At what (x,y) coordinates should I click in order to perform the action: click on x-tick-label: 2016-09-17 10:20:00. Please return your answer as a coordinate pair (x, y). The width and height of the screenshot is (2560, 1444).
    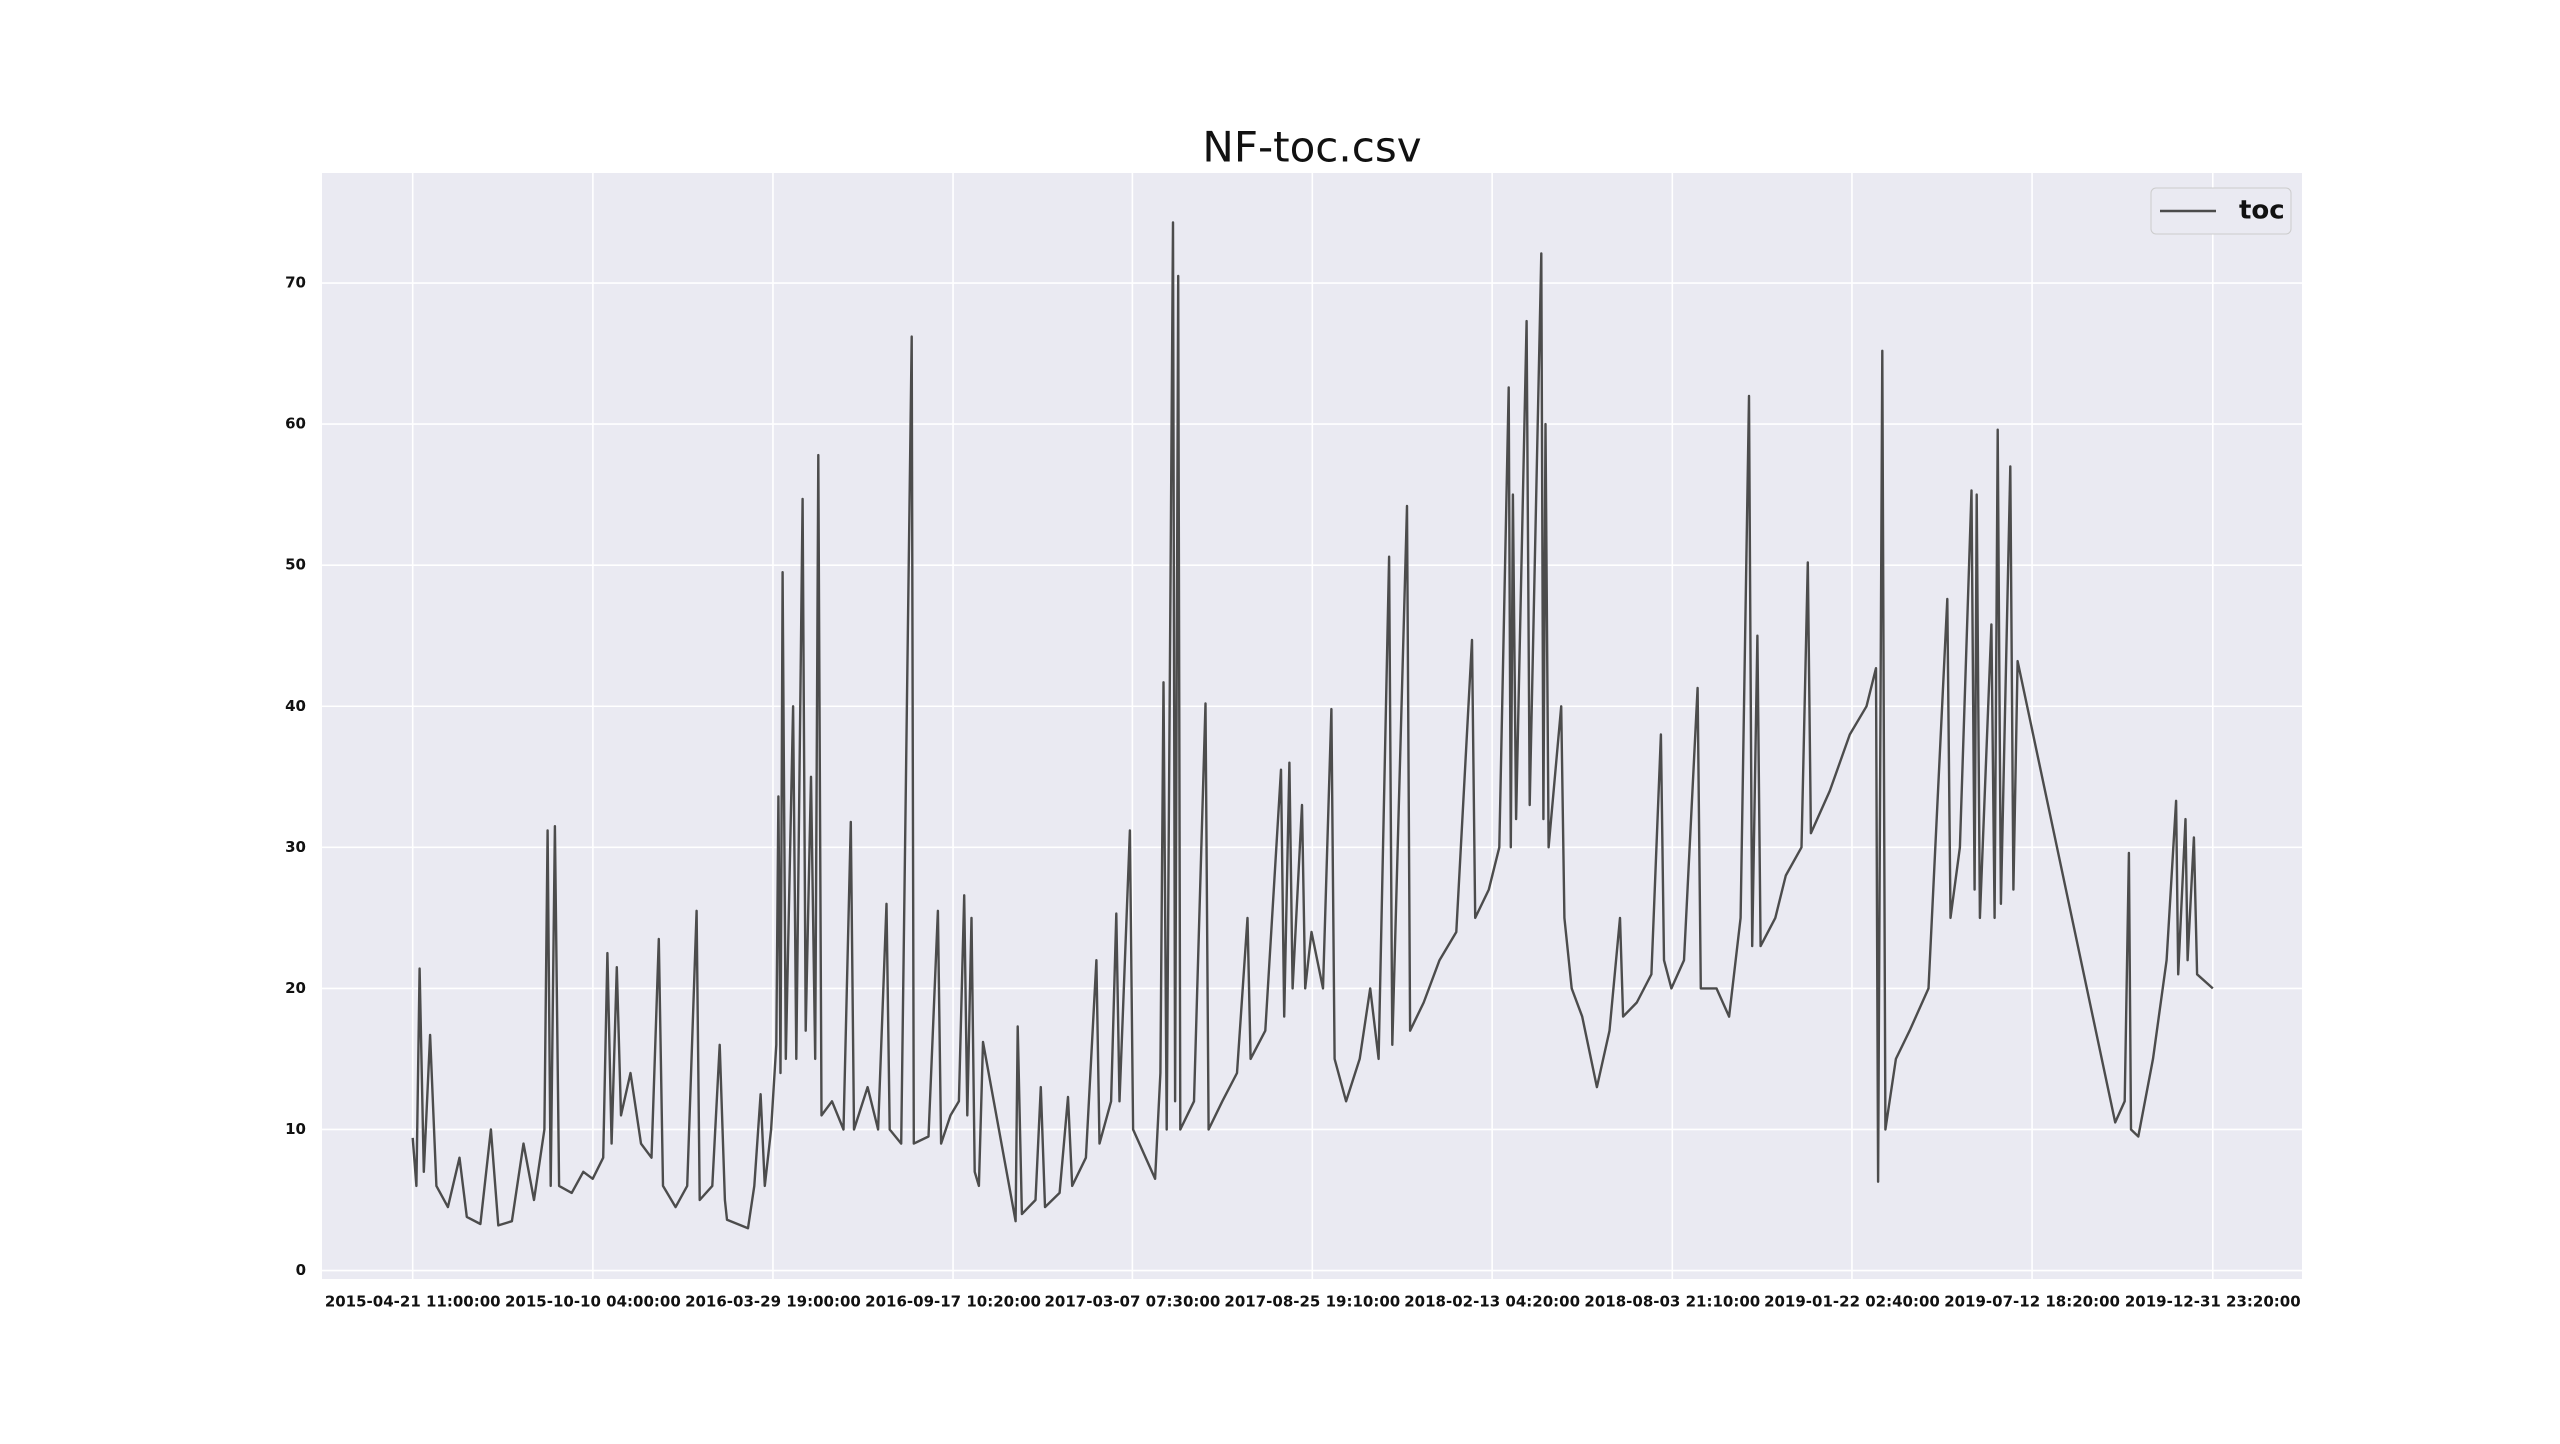
    Looking at the image, I should click on (953, 1302).